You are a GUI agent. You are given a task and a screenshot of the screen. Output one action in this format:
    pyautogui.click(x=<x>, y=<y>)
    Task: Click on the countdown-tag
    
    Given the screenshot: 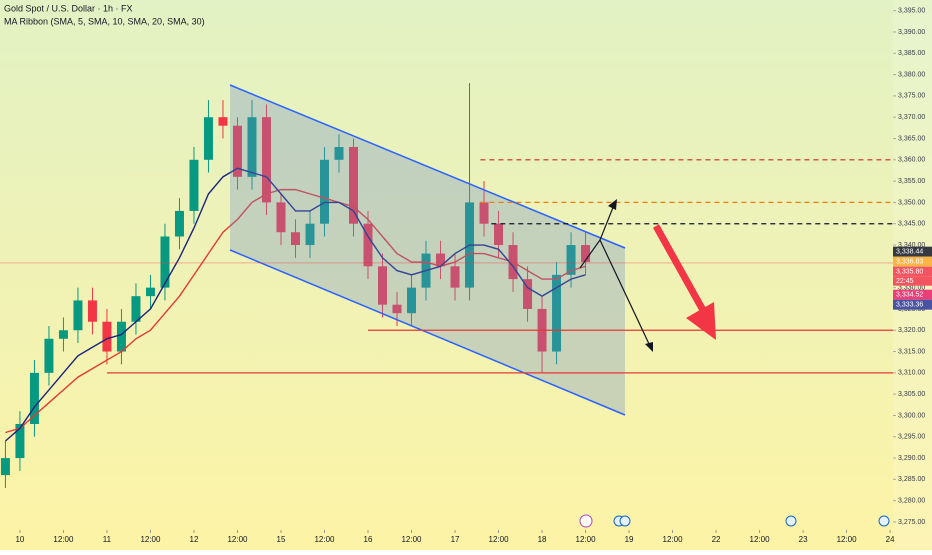 What is the action you would take?
    pyautogui.click(x=912, y=281)
    